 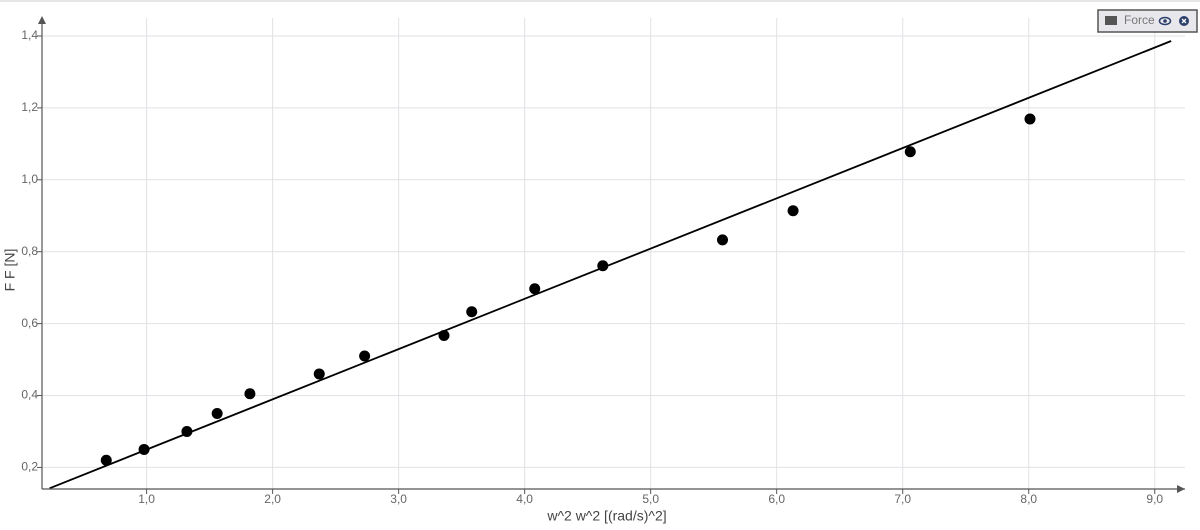 What do you see at coordinates (10, 270) in the screenshot?
I see `y-axis-label: F F [N]` at bounding box center [10, 270].